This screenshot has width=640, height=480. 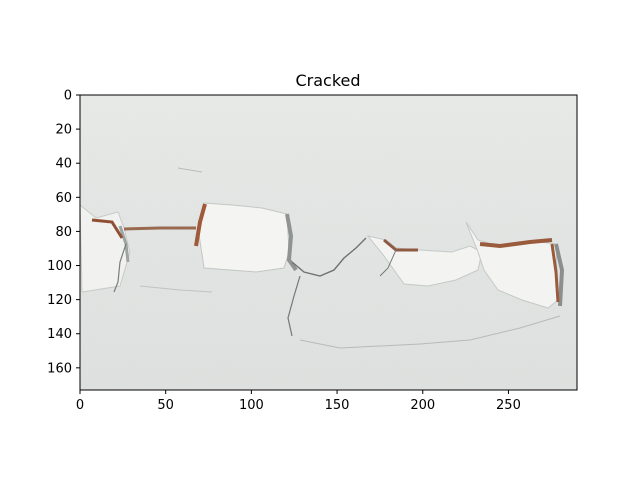 What do you see at coordinates (63, 164) in the screenshot?
I see `y-tick-label: 40` at bounding box center [63, 164].